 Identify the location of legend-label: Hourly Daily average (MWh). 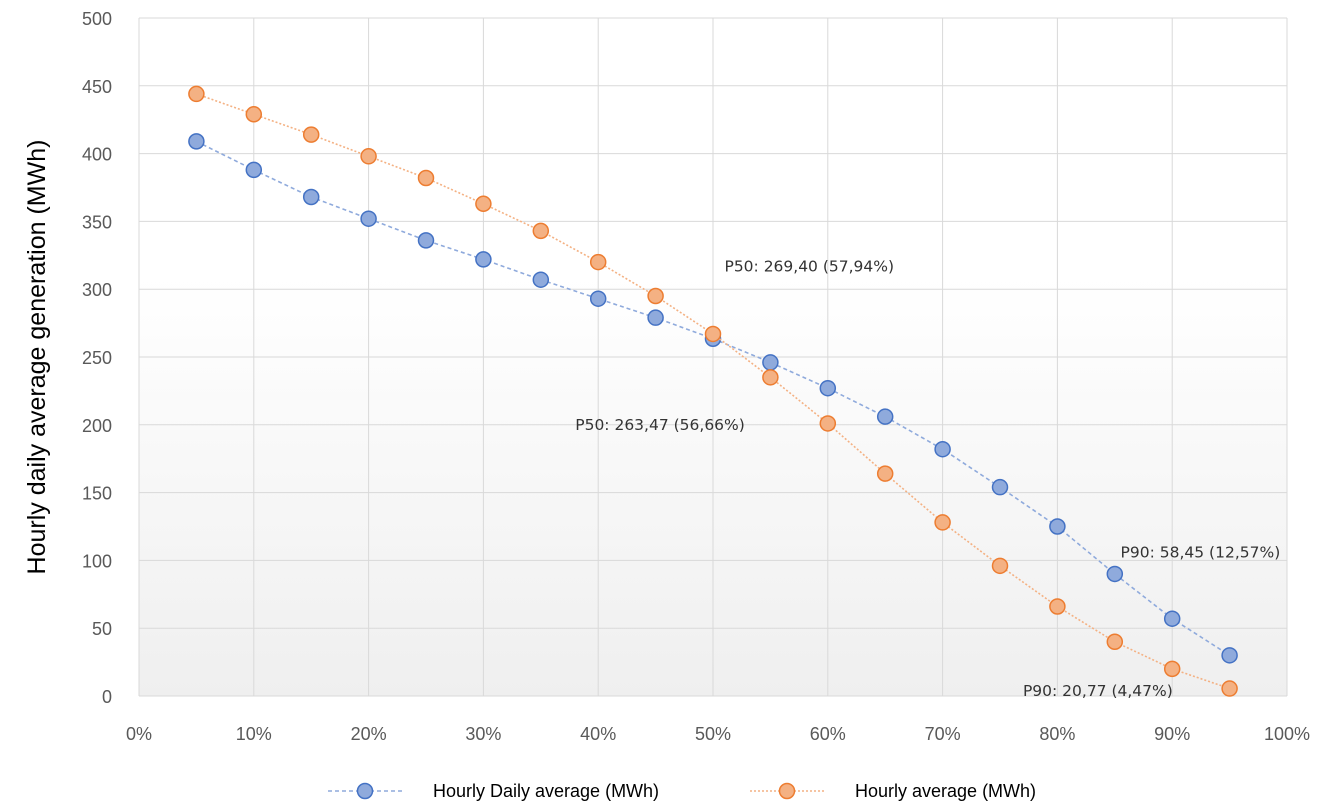
(546, 791).